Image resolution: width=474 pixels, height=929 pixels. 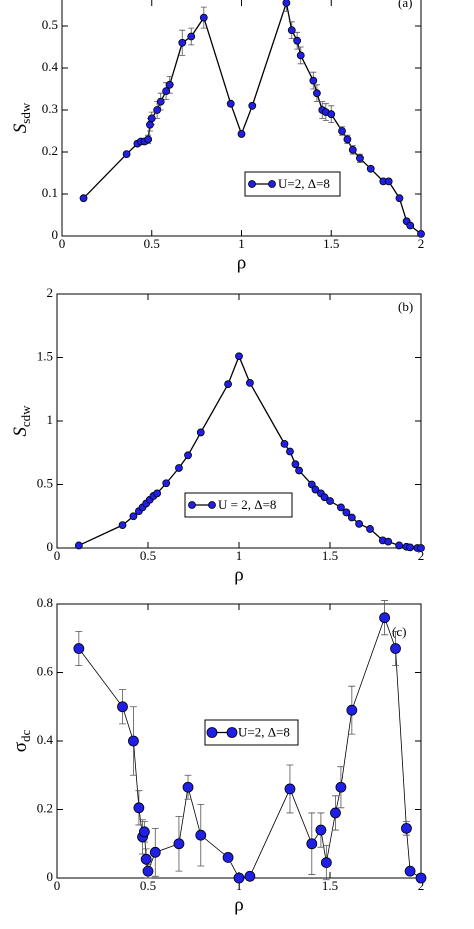 I want to click on y-tick-label: 1, so click(x=50, y=419).